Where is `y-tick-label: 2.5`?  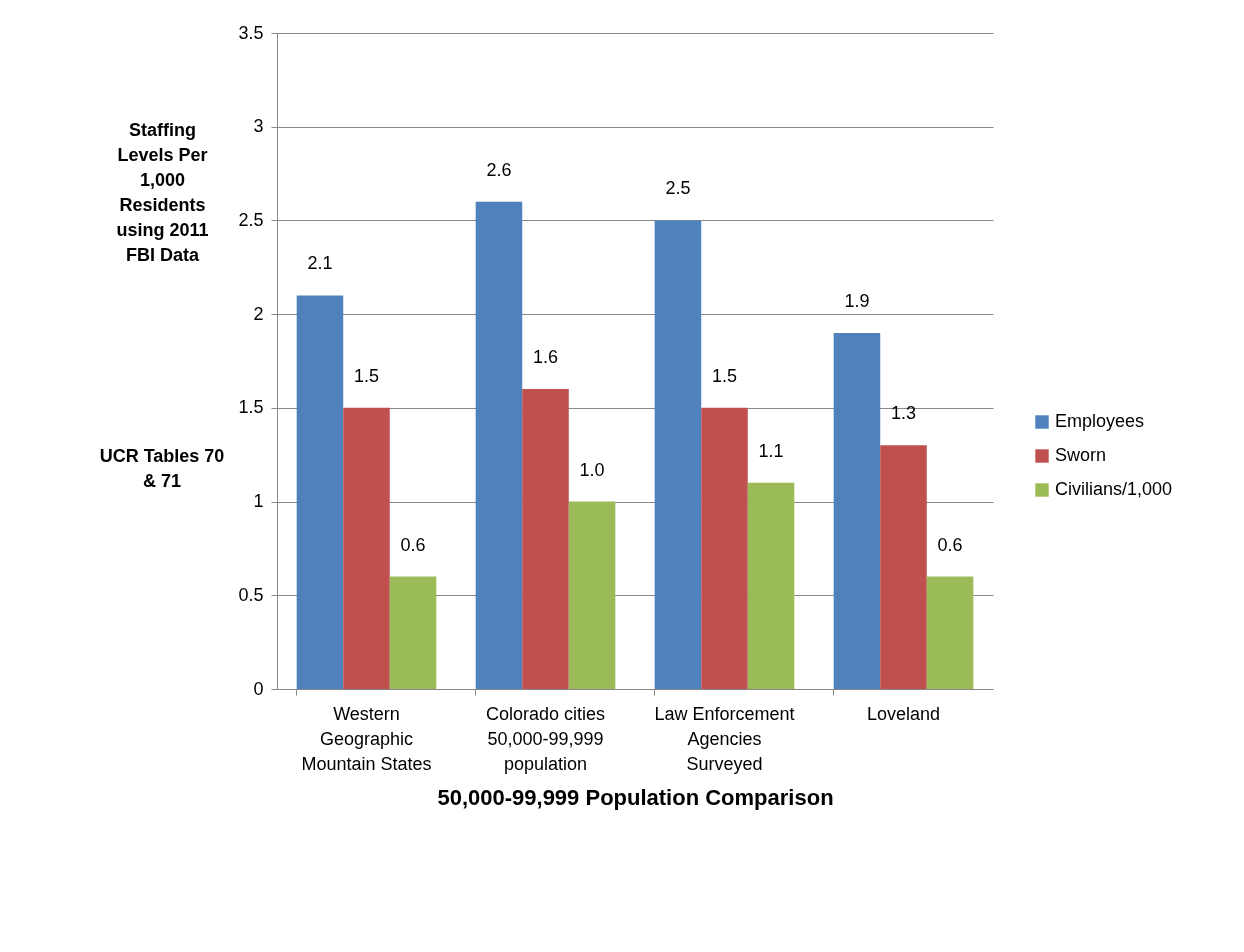 y-tick-label: 2.5 is located at coordinates (251, 219).